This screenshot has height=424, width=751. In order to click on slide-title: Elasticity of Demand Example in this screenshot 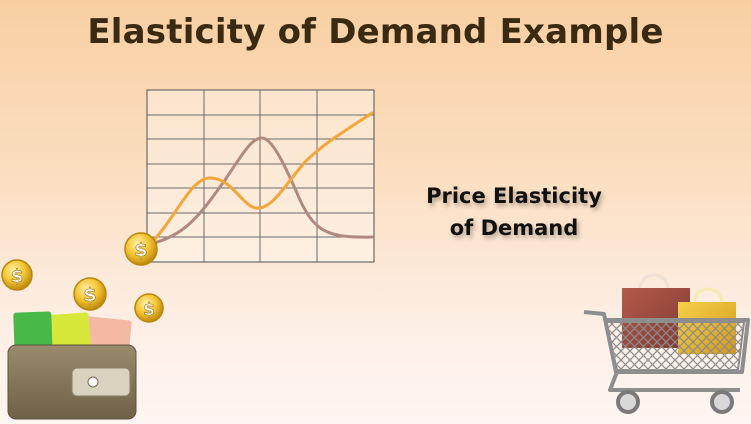, I will do `click(375, 32)`.